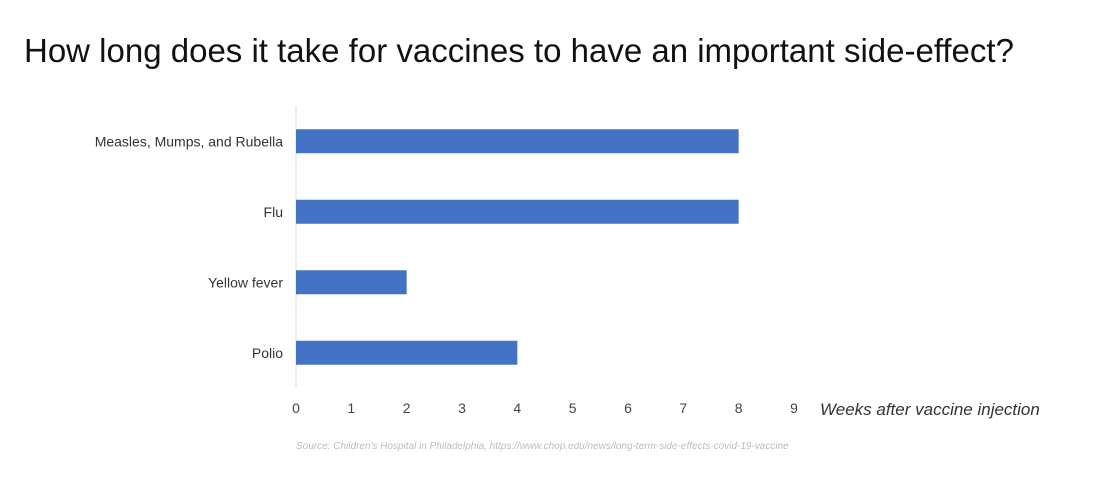  I want to click on x-tick-label-1: 1, so click(351, 408).